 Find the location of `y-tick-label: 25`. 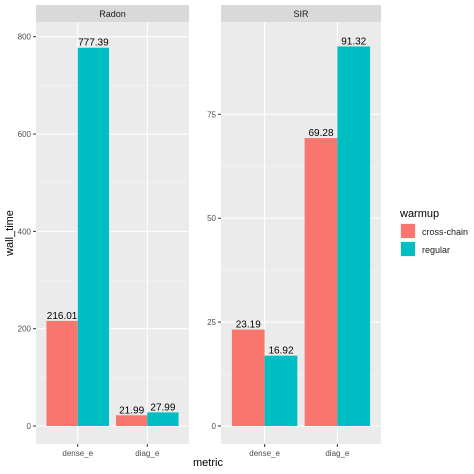

y-tick-label: 25 is located at coordinates (211, 322).